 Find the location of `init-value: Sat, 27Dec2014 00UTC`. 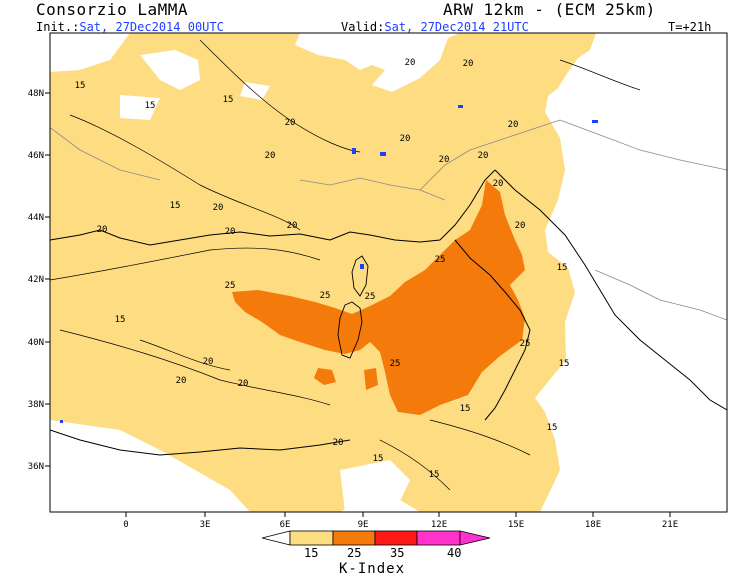

init-value: Sat, 27Dec2014 00UTC is located at coordinates (151, 27).